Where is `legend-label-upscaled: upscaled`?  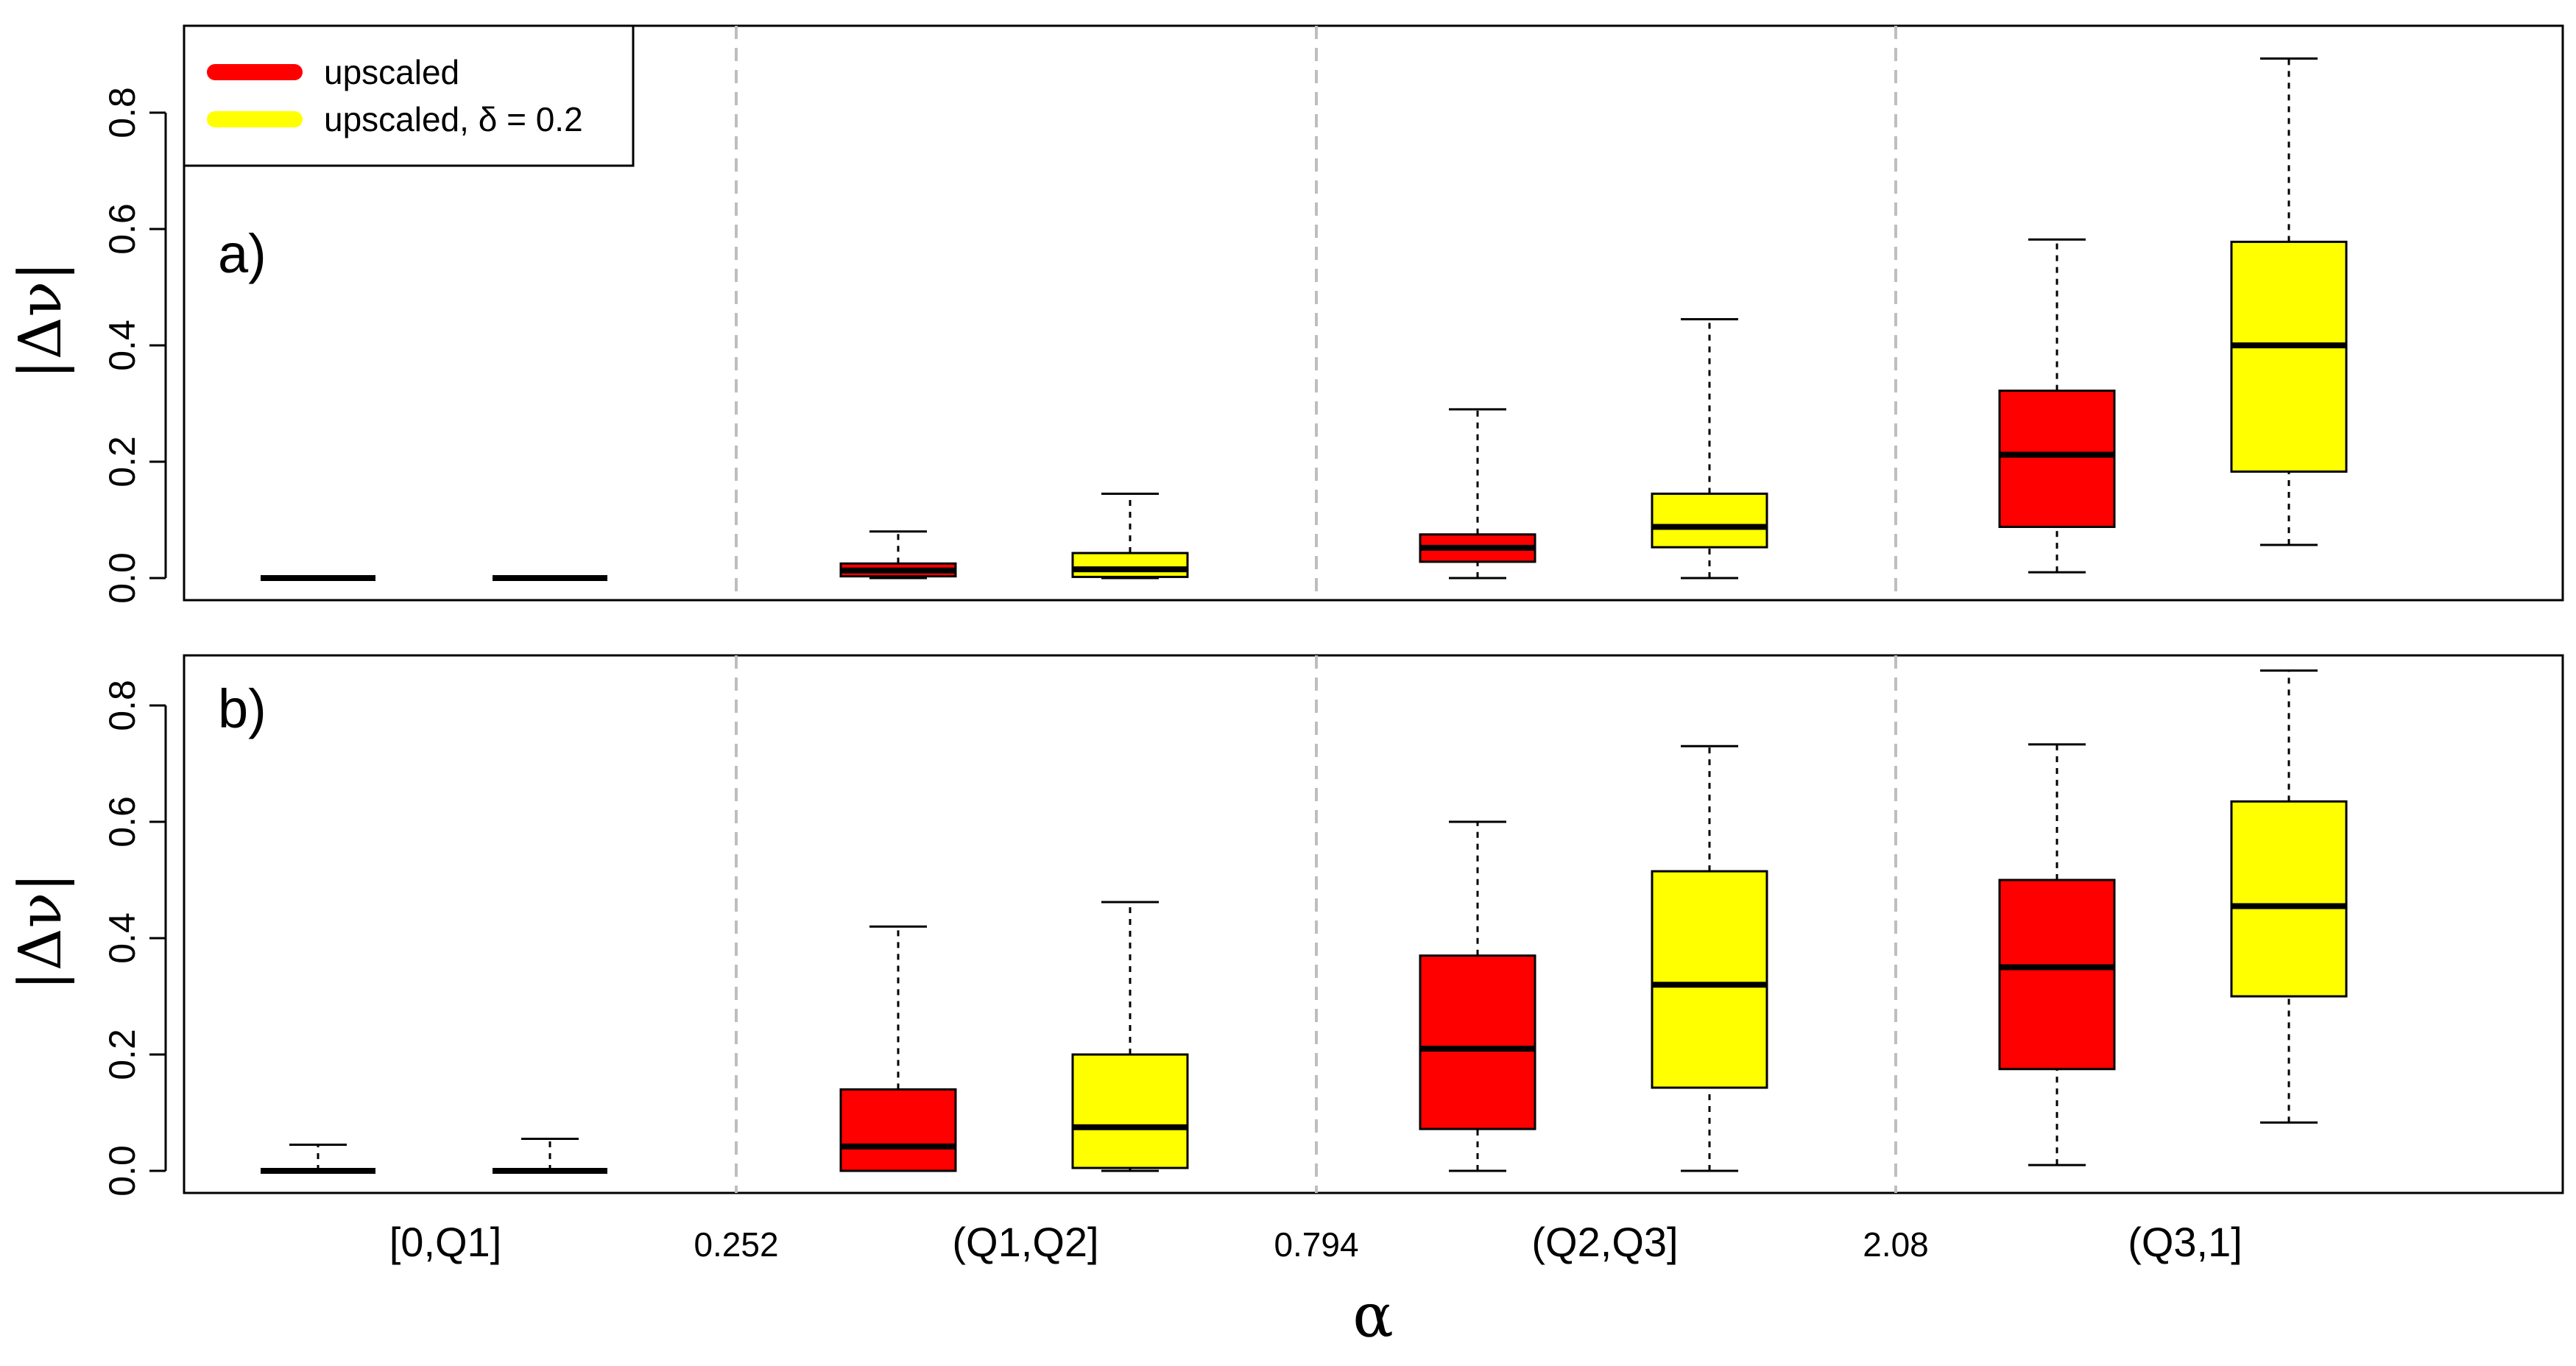
legend-label-upscaled: upscaled is located at coordinates (391, 72).